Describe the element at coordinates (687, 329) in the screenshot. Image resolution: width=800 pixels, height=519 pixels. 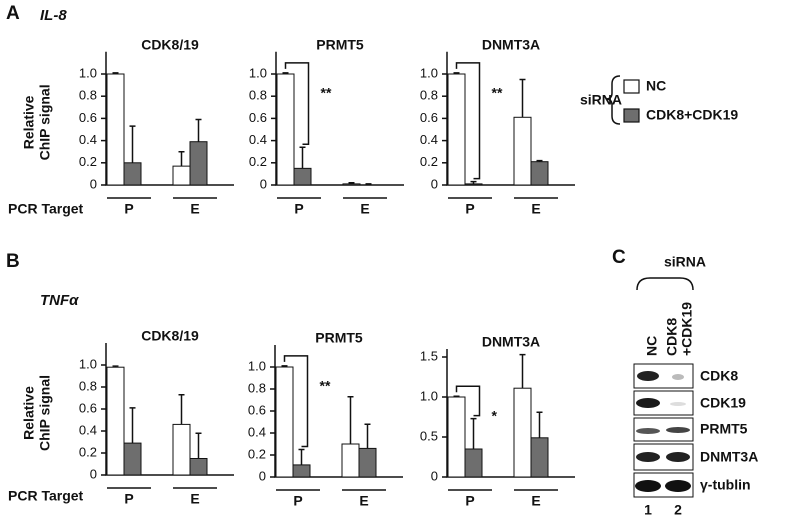
I see `lane-label: +CDK19` at that location.